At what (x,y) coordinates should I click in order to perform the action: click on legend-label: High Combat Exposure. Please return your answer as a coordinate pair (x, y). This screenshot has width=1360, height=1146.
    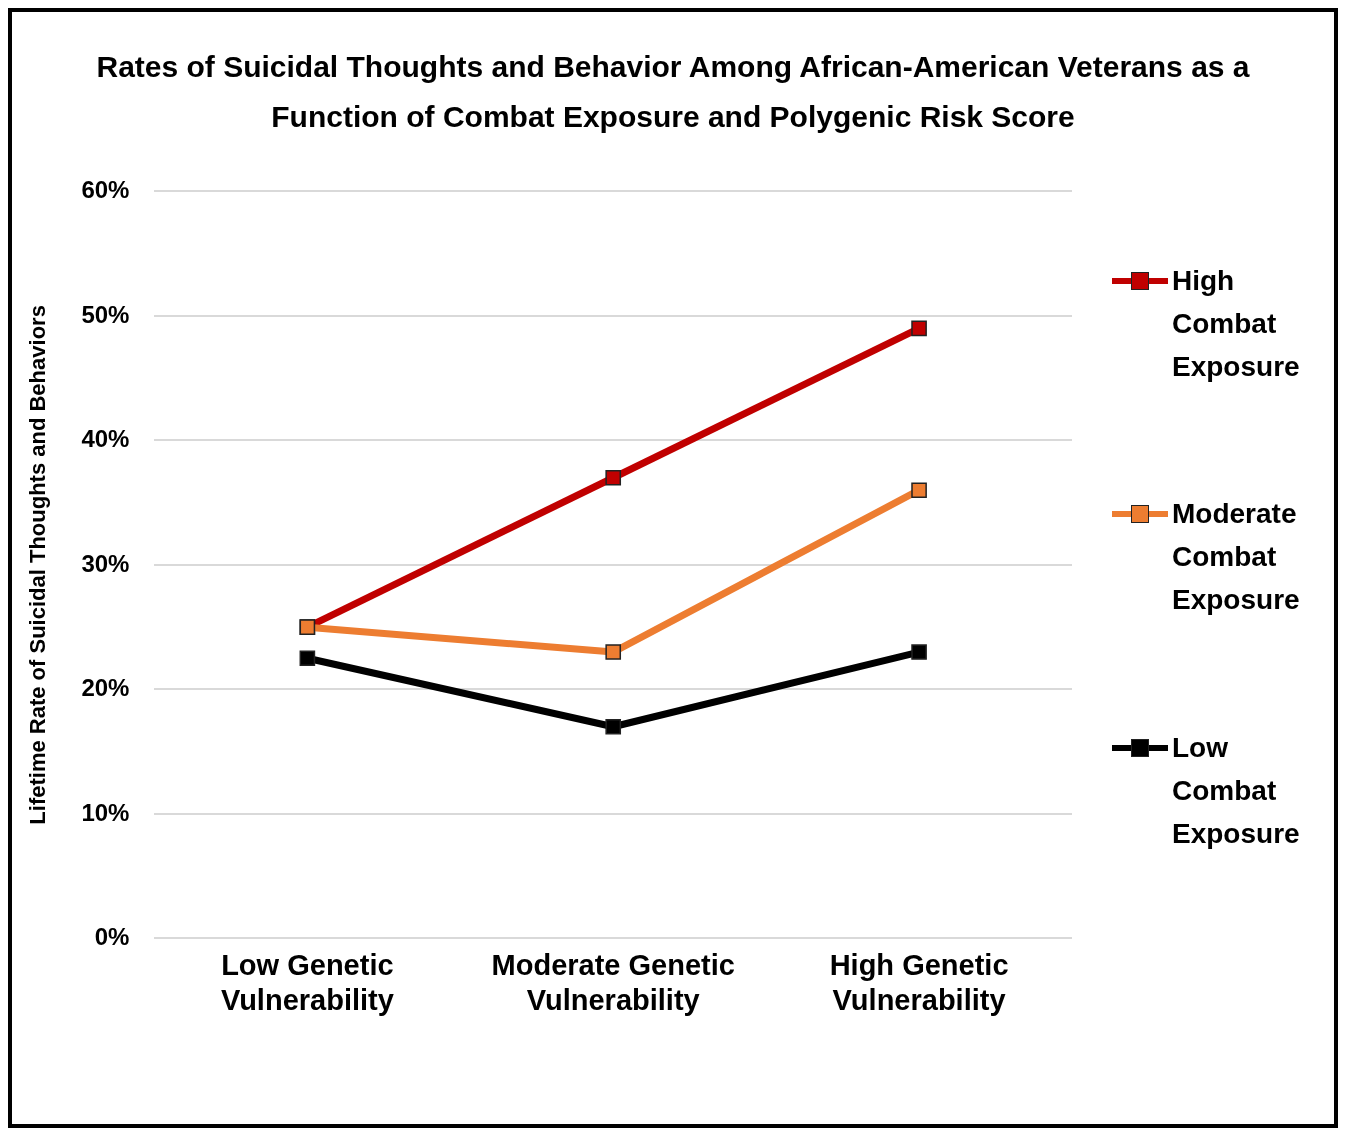
    Looking at the image, I should click on (1236, 324).